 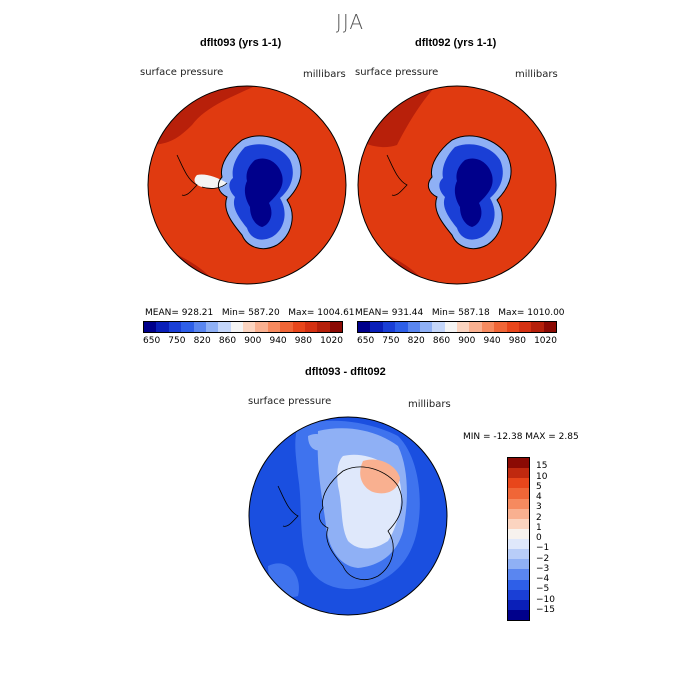 What do you see at coordinates (539, 486) in the screenshot?
I see `colorbar-tick-label: 5` at bounding box center [539, 486].